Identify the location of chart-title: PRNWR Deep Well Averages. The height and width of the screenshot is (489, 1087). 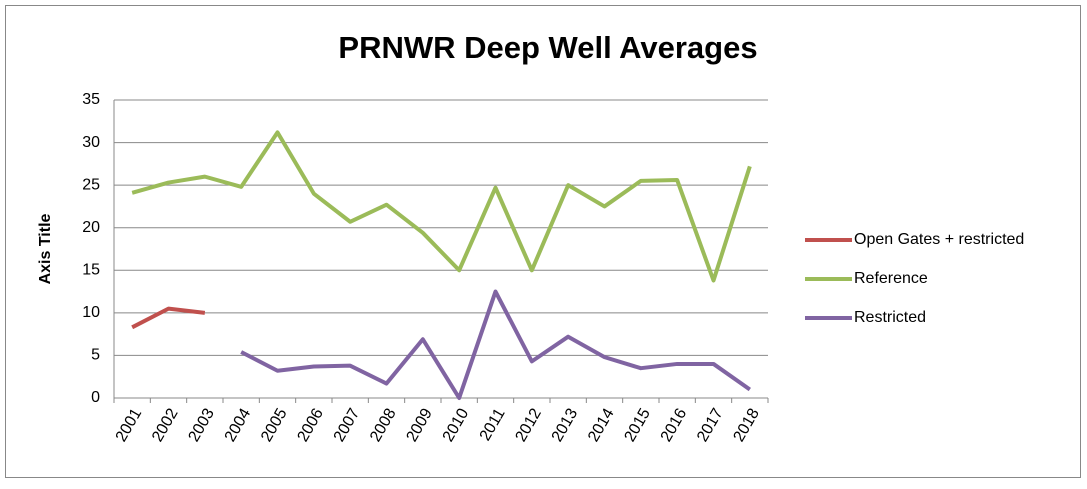
(547, 47).